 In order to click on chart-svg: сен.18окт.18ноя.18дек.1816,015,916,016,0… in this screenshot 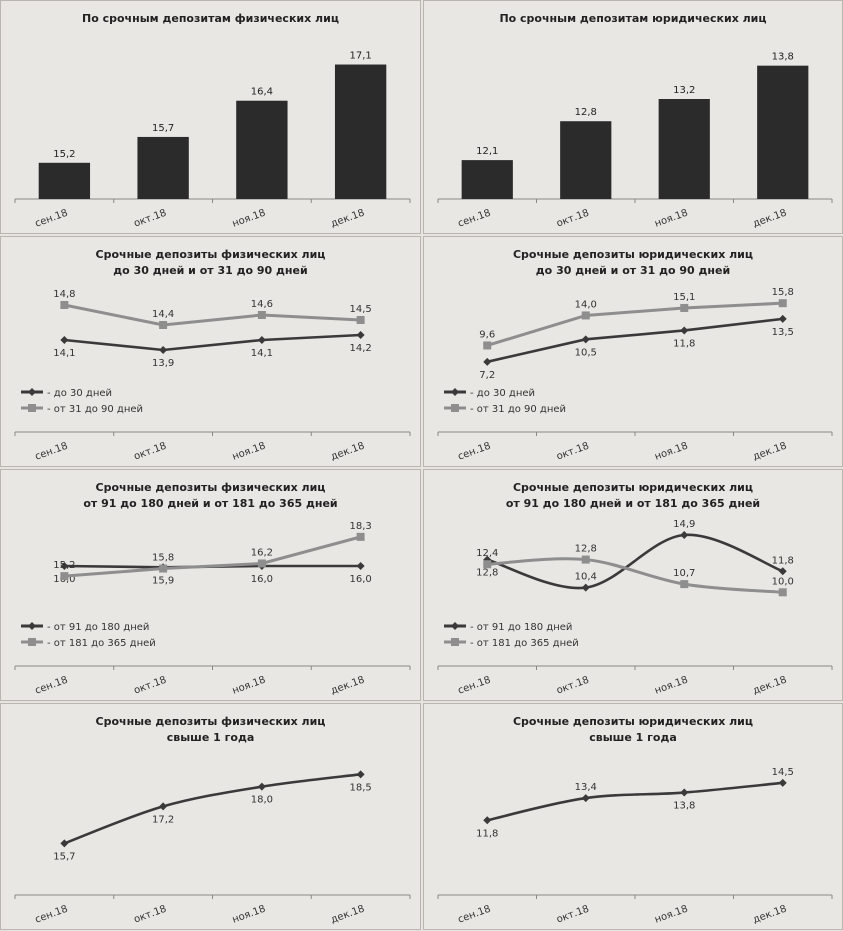, I will do `click(212, 609)`.